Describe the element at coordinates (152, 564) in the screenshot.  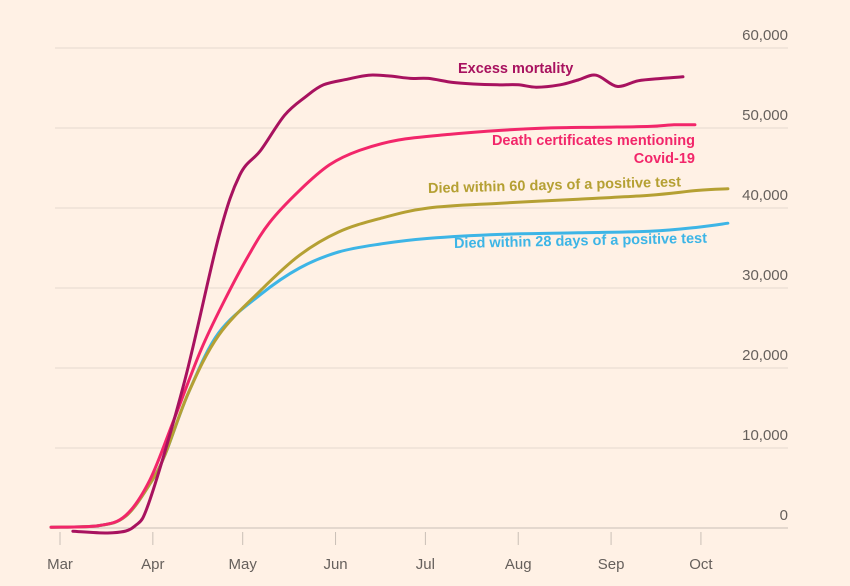
I see `x-tick-label: Apr` at that location.